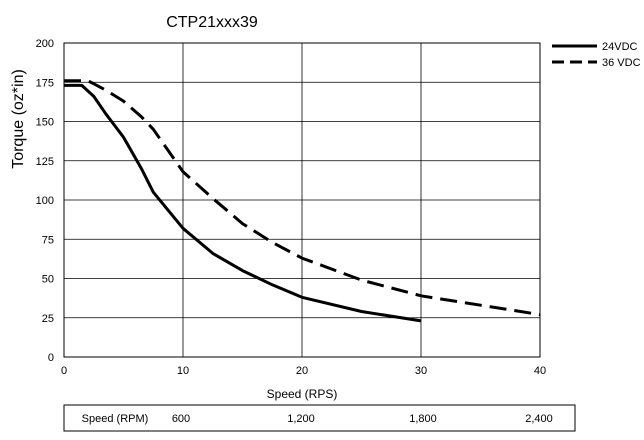 Image resolution: width=644 pixels, height=440 pixels. What do you see at coordinates (621, 63) in the screenshot?
I see `legend-label: 36 VDC` at bounding box center [621, 63].